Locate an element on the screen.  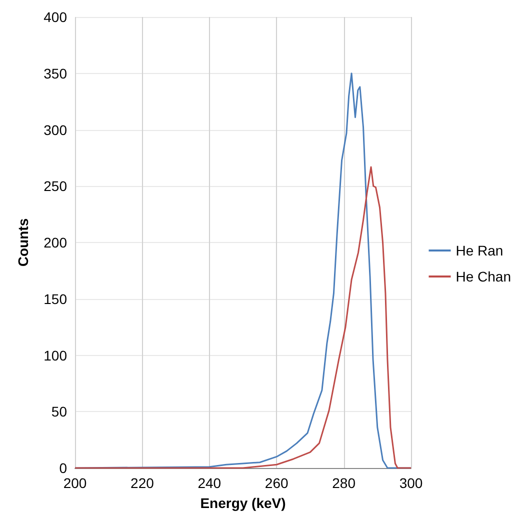
y-tick-label: 200 is located at coordinates (56, 242).